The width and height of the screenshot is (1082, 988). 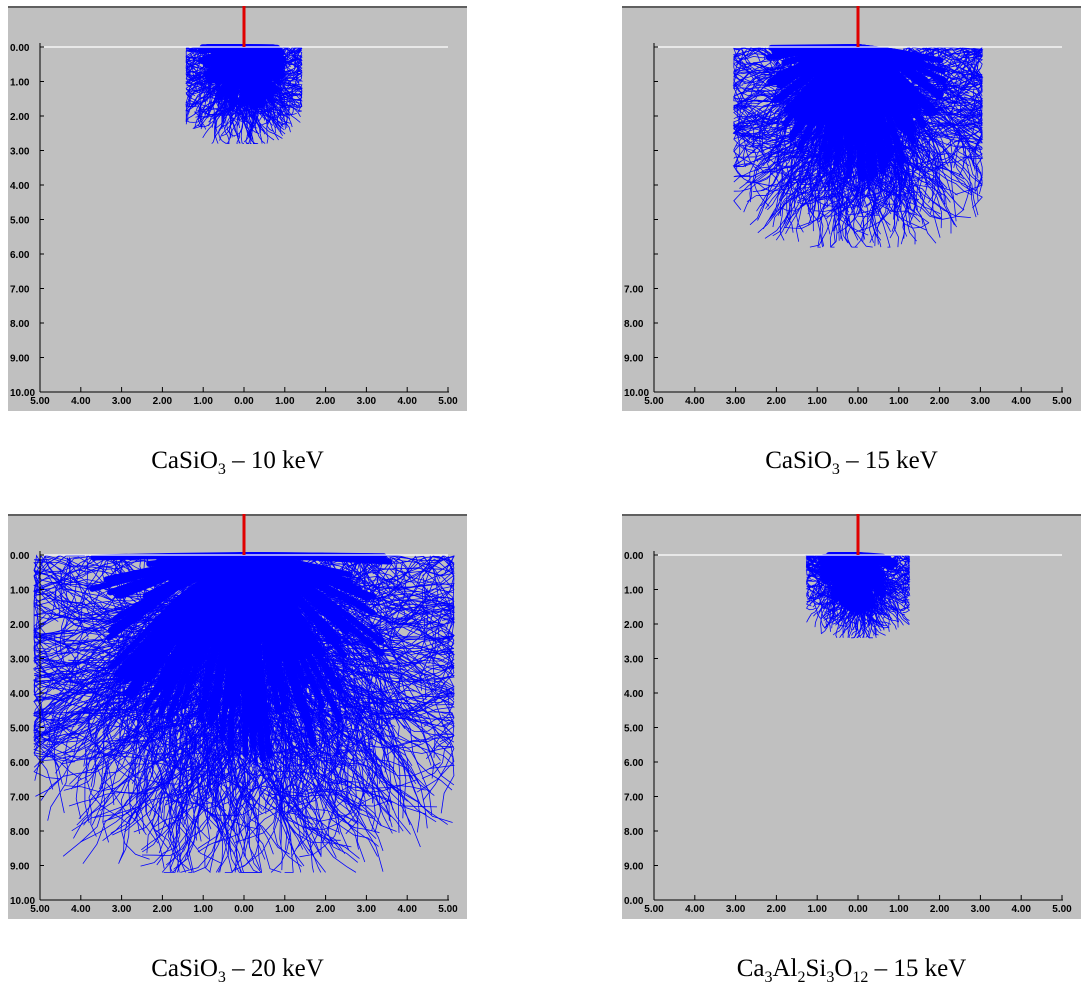 I want to click on caption-subscript: 3, so click(x=221, y=469).